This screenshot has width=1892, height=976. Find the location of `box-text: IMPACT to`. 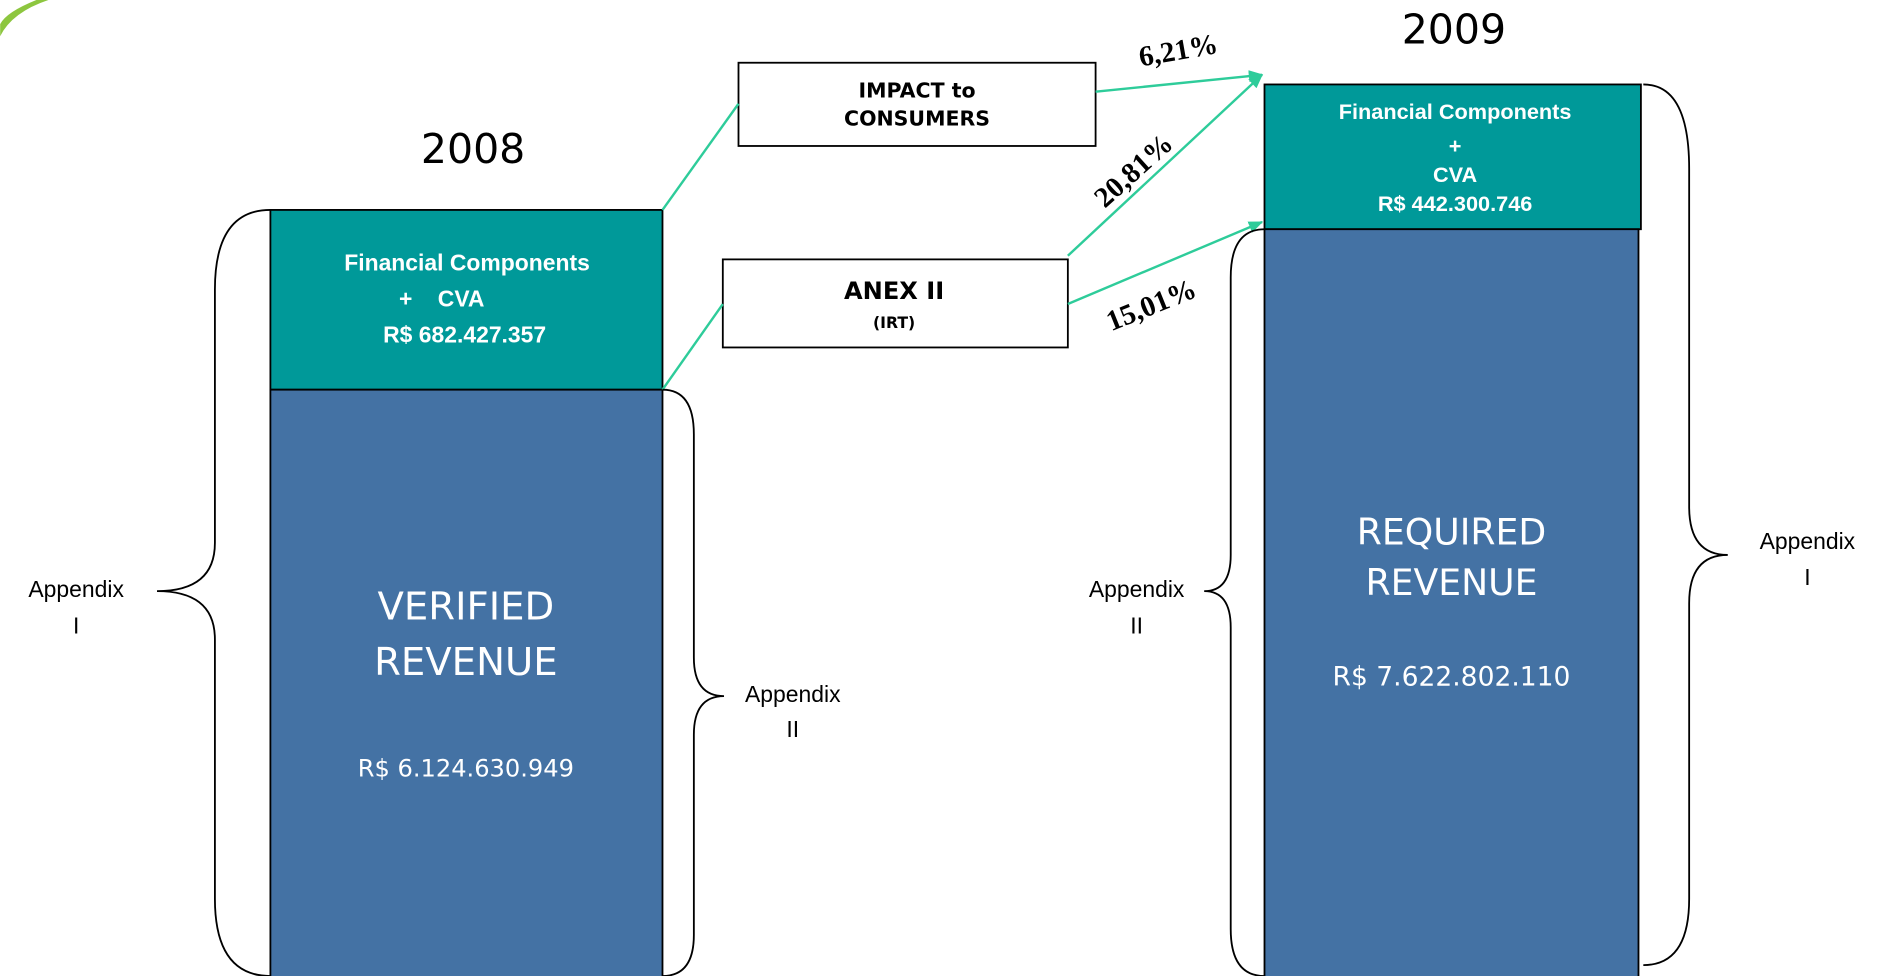

box-text: IMPACT to is located at coordinates (916, 91).